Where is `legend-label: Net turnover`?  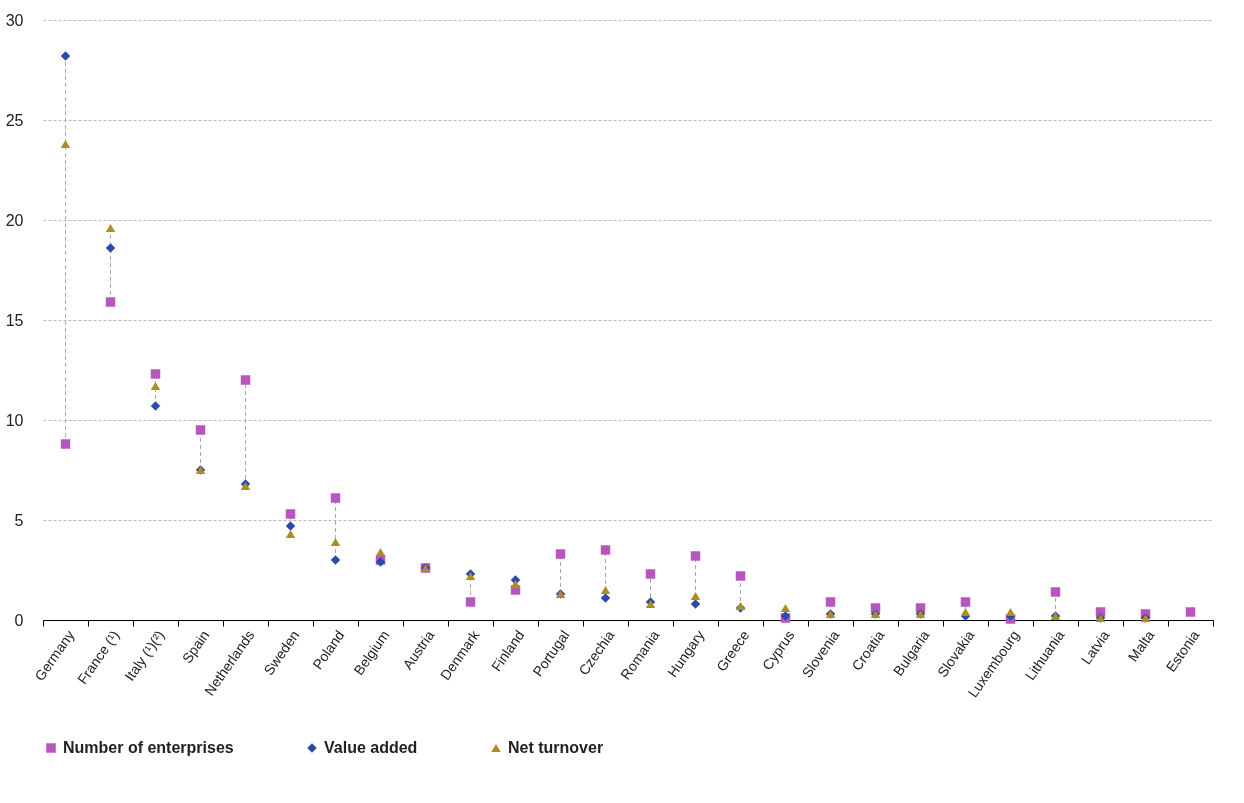 legend-label: Net turnover is located at coordinates (556, 747).